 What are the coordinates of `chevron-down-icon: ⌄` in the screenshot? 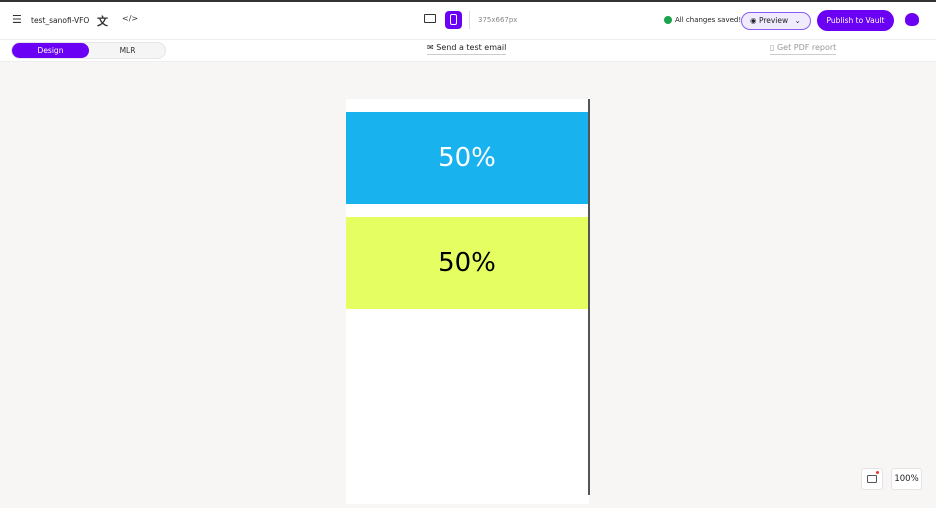 It's located at (797, 20).